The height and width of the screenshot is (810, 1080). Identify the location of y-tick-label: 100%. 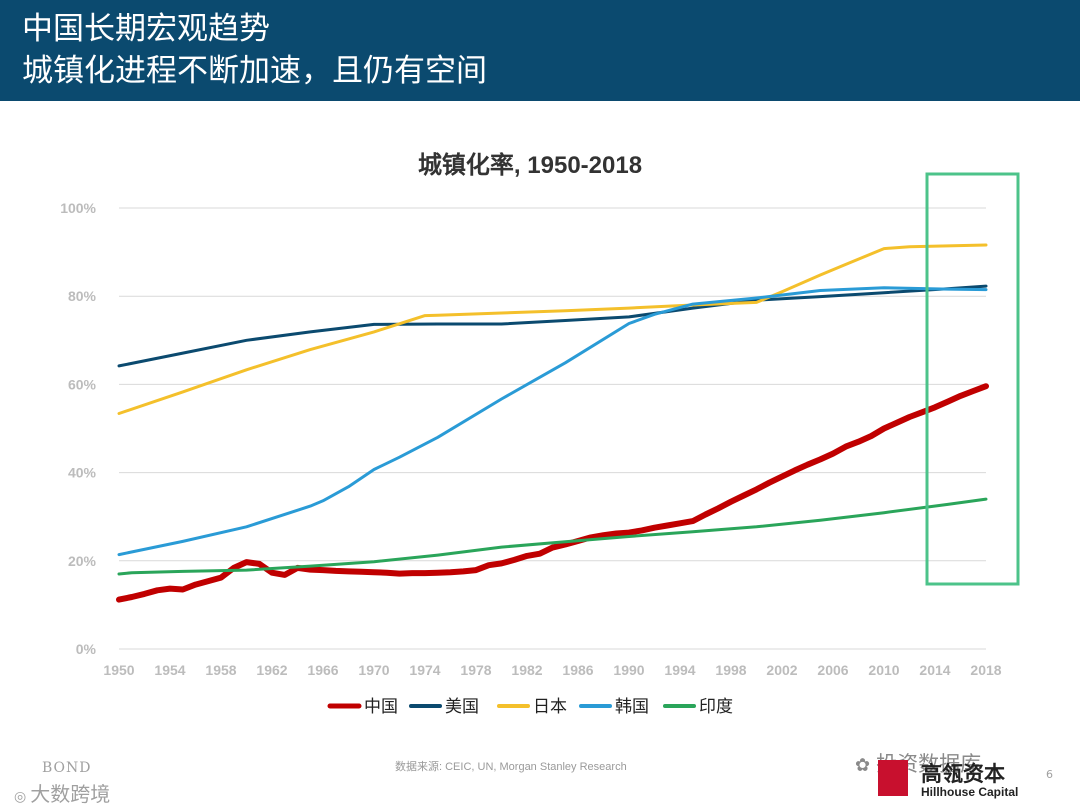
(78, 208).